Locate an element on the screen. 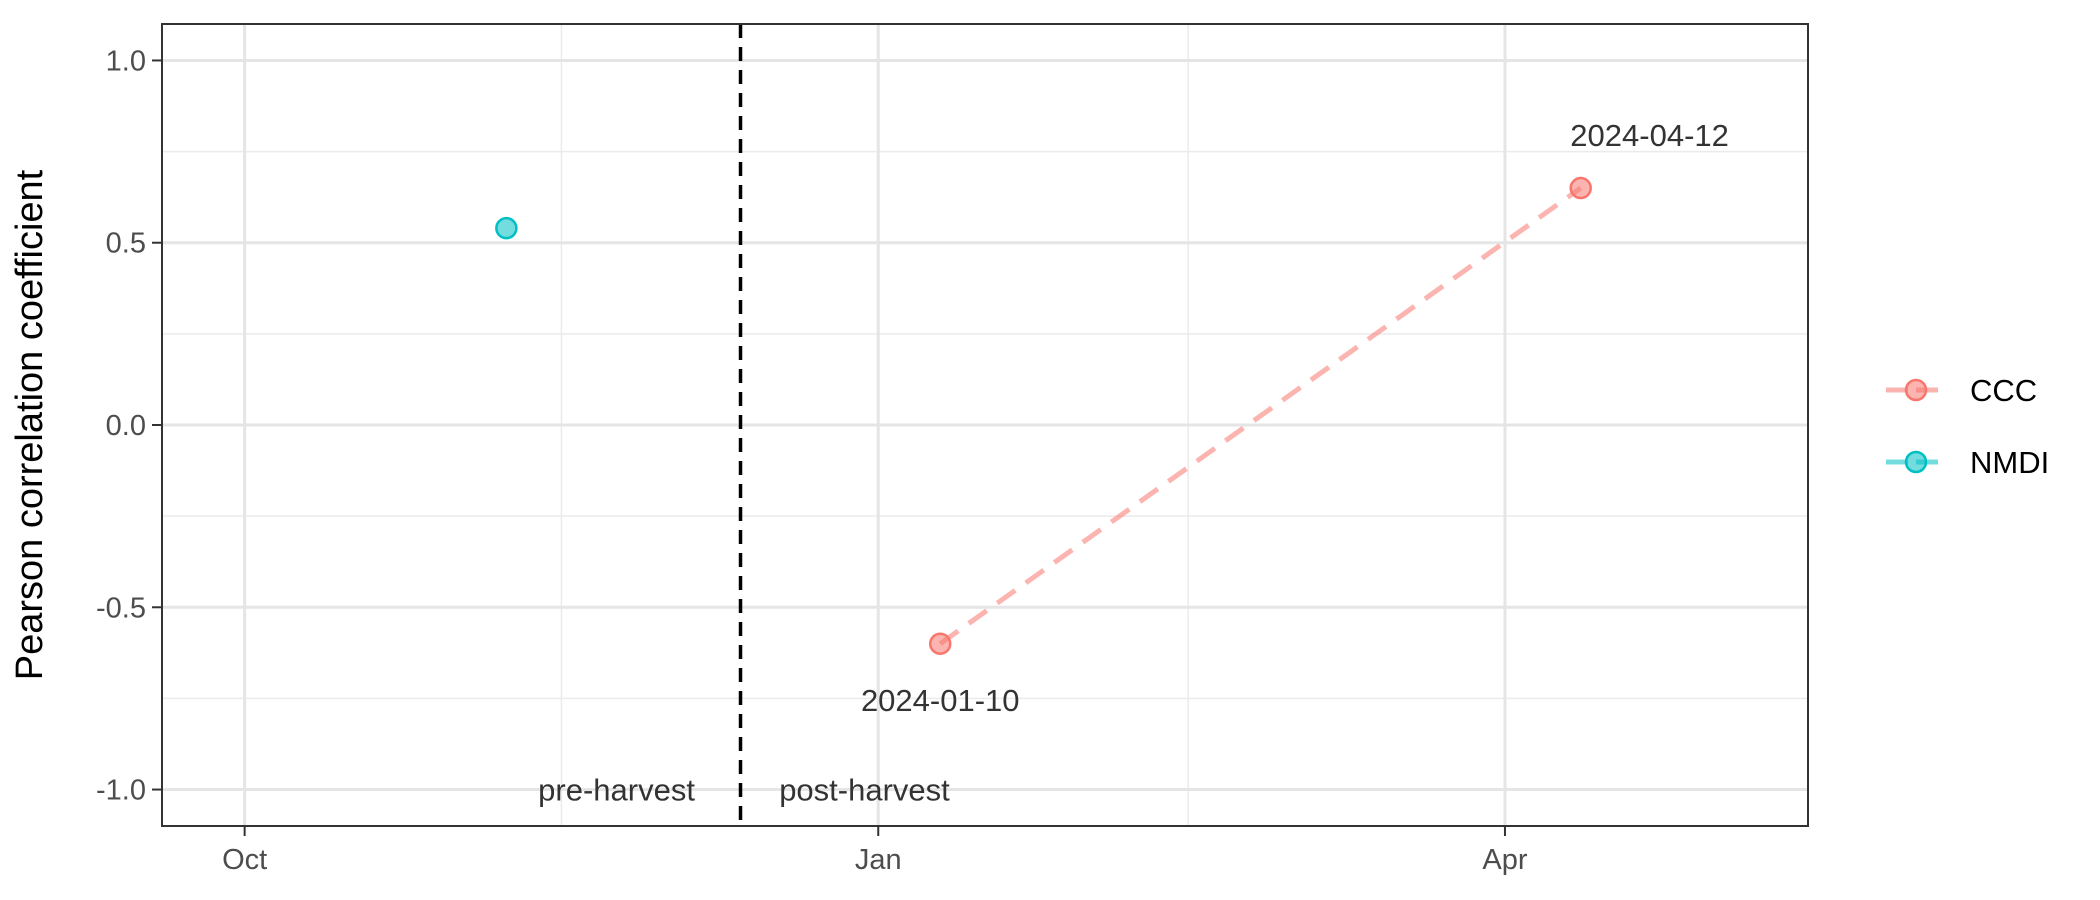 The height and width of the screenshot is (900, 2100). y-tick-label: 1.0 is located at coordinates (126, 61).